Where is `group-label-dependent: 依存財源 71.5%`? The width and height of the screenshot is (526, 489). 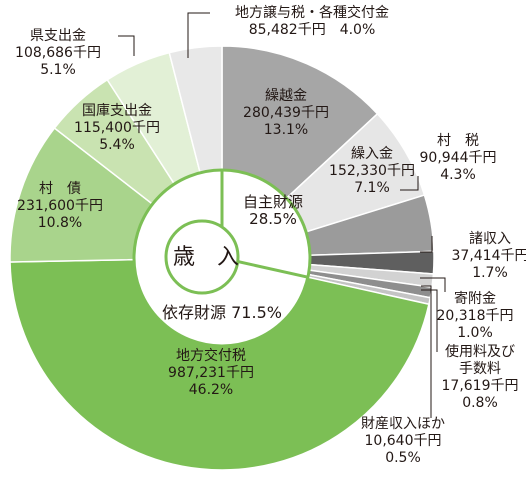 group-label-dependent: 依存財源 71.5% is located at coordinates (222, 312).